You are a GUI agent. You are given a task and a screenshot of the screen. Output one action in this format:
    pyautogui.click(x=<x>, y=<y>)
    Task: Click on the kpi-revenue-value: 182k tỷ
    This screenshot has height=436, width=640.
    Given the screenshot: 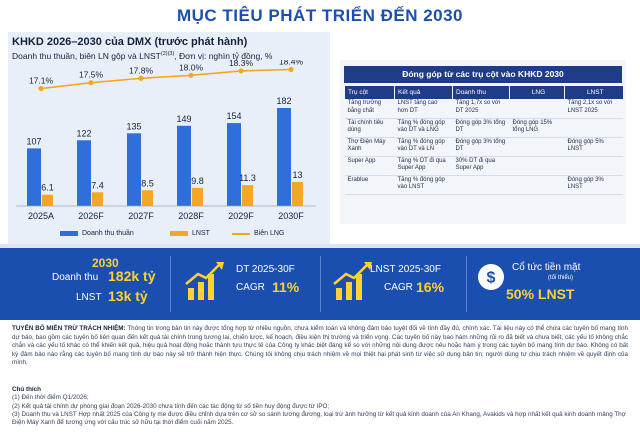 What is the action you would take?
    pyautogui.click(x=132, y=276)
    